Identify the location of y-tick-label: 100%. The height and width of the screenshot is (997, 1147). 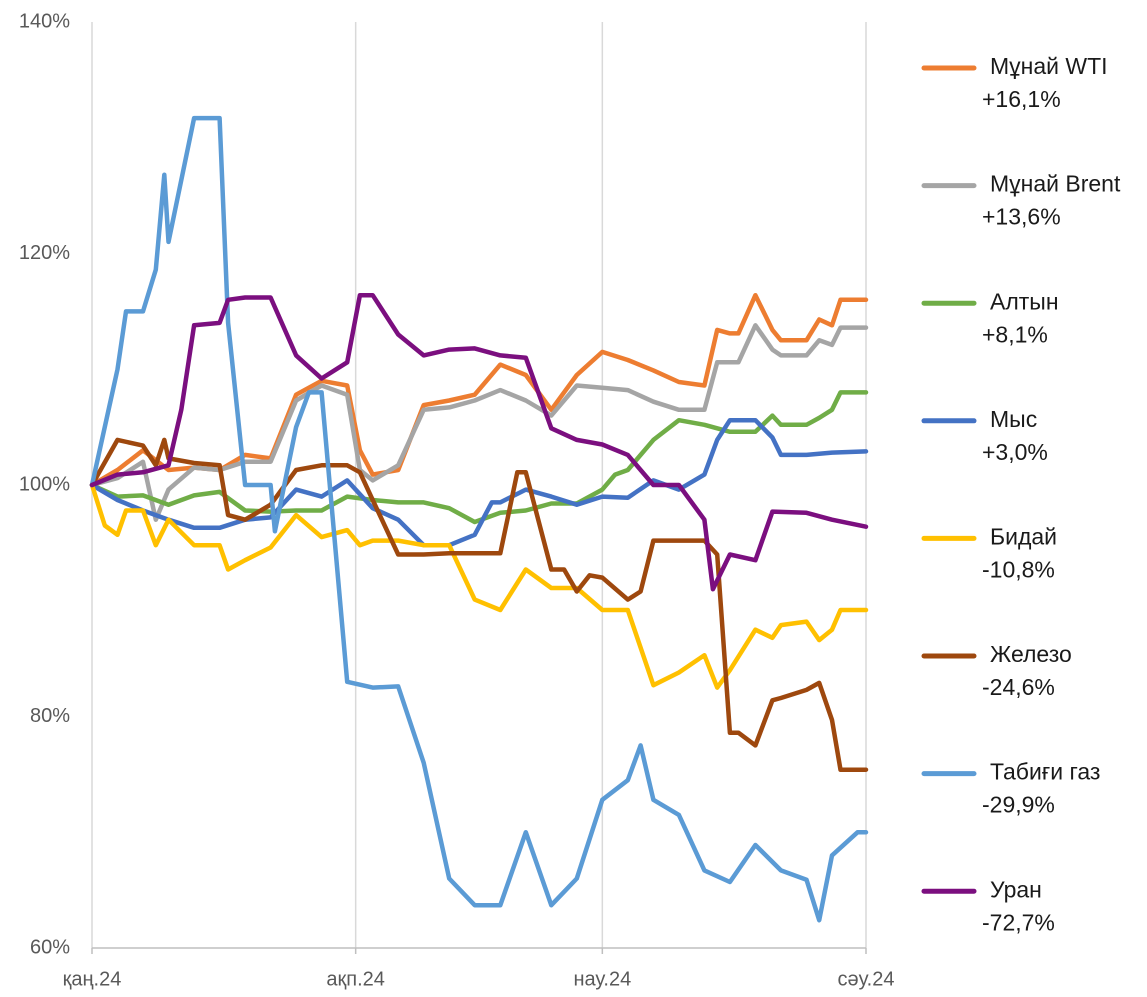
(44, 484).